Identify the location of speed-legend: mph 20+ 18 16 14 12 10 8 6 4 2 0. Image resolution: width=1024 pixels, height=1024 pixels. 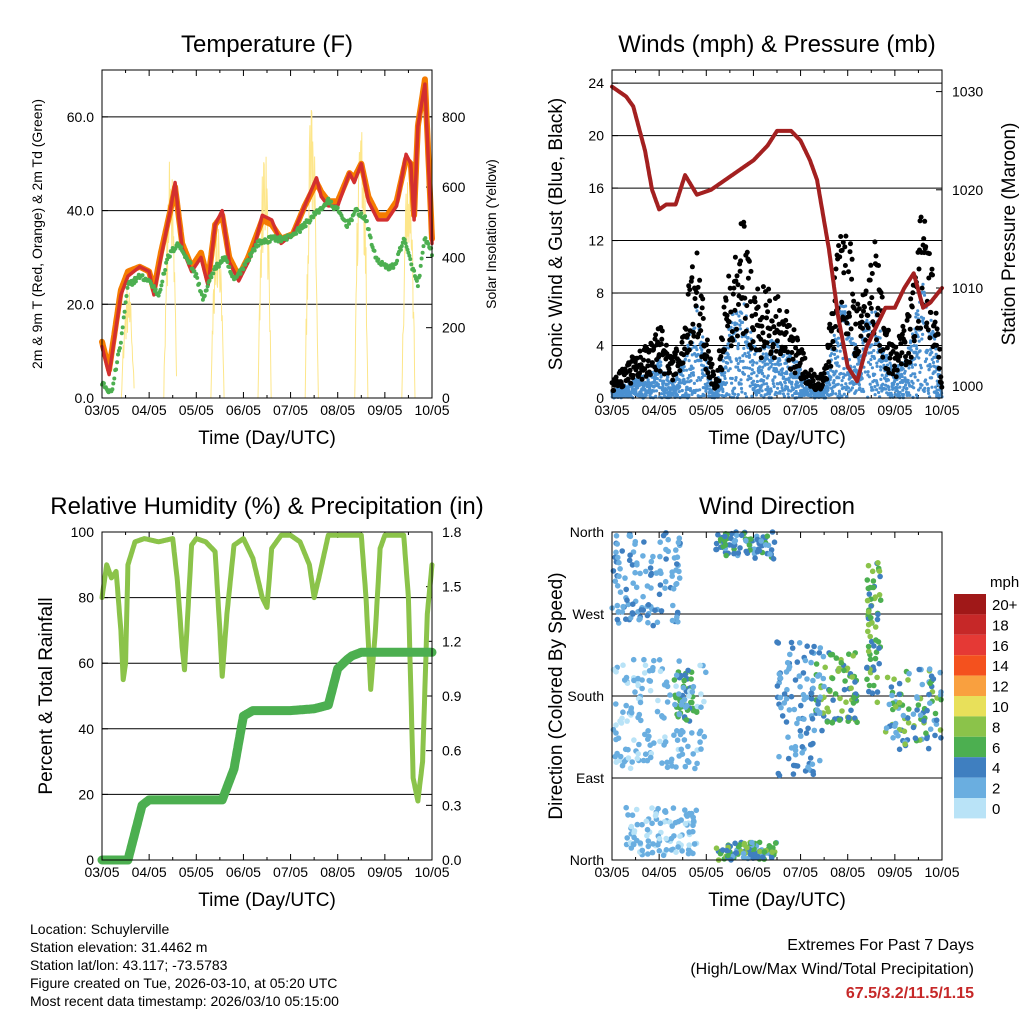
(986, 696).